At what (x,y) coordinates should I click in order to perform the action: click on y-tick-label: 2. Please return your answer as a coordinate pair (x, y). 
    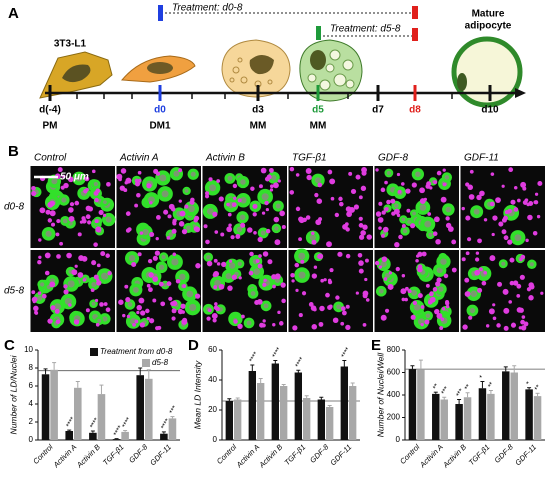
    Looking at the image, I should click on (31, 421).